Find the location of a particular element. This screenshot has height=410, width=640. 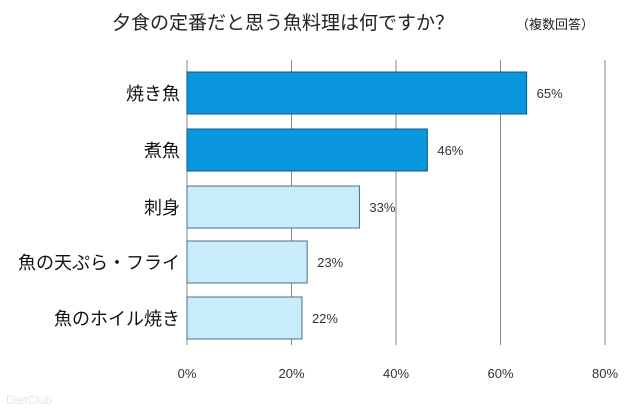

chart-title: 夕食の定番だと思う魚料理は何ですか？ is located at coordinates (283, 23).